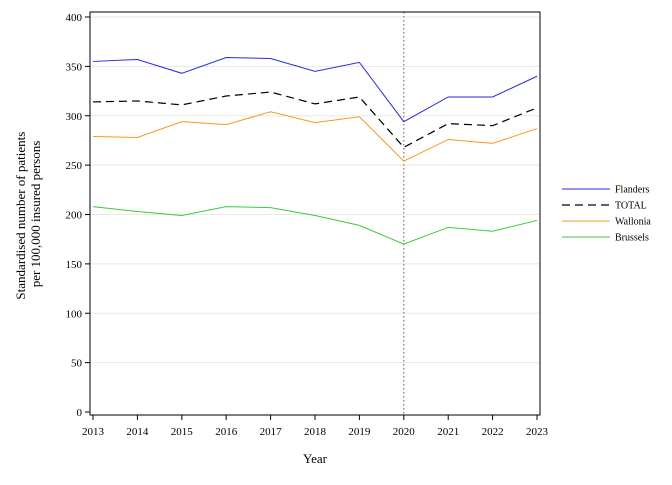 The image size is (672, 485). Describe the element at coordinates (182, 432) in the screenshot. I see `x-tick-label-2015: 2015` at that location.